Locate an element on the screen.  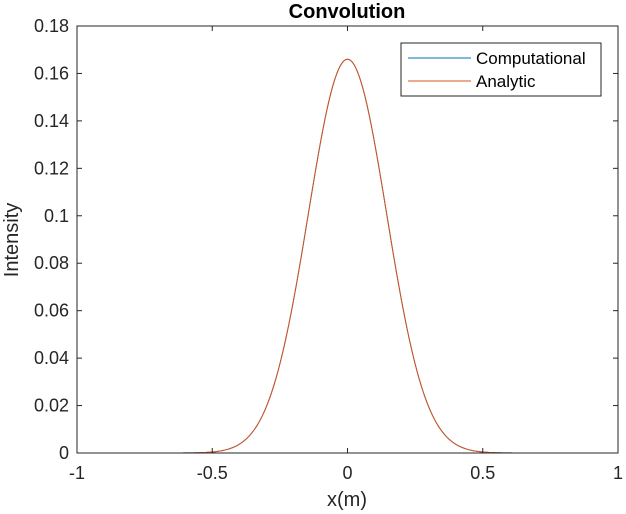
legend: Computational Analytic is located at coordinates (501, 69).